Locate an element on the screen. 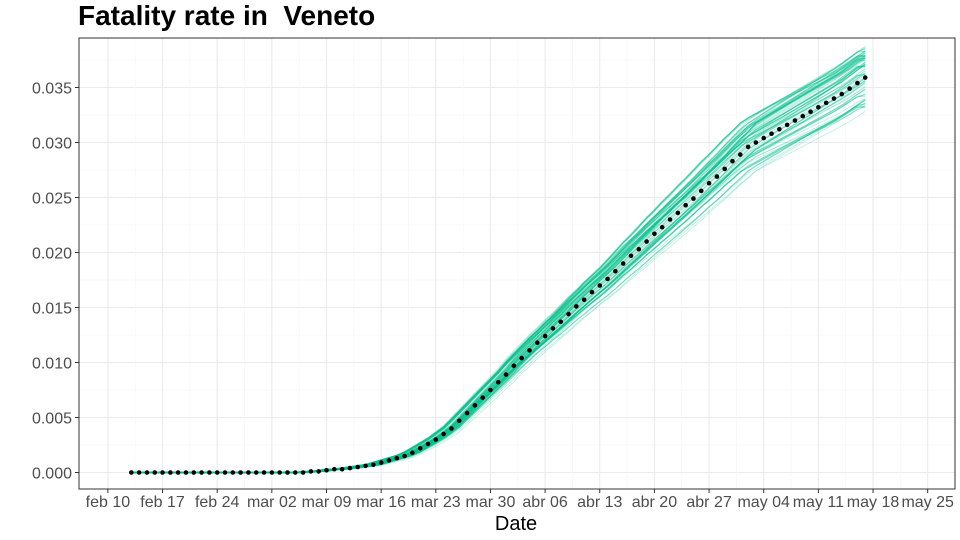  y-tick-label: 0.020 is located at coordinates (52, 254).